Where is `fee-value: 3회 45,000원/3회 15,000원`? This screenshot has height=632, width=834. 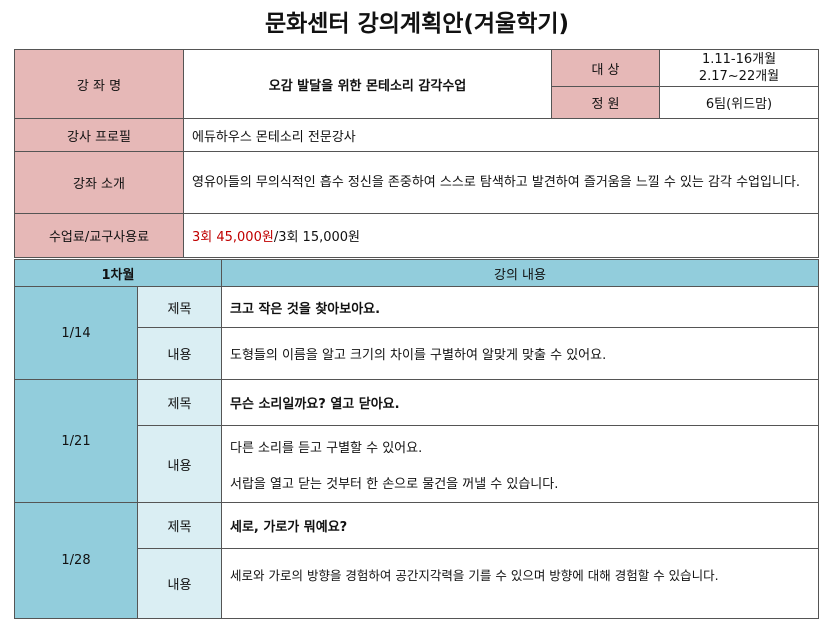
fee-value: 3회 45,000원/3회 15,000원 is located at coordinates (501, 235).